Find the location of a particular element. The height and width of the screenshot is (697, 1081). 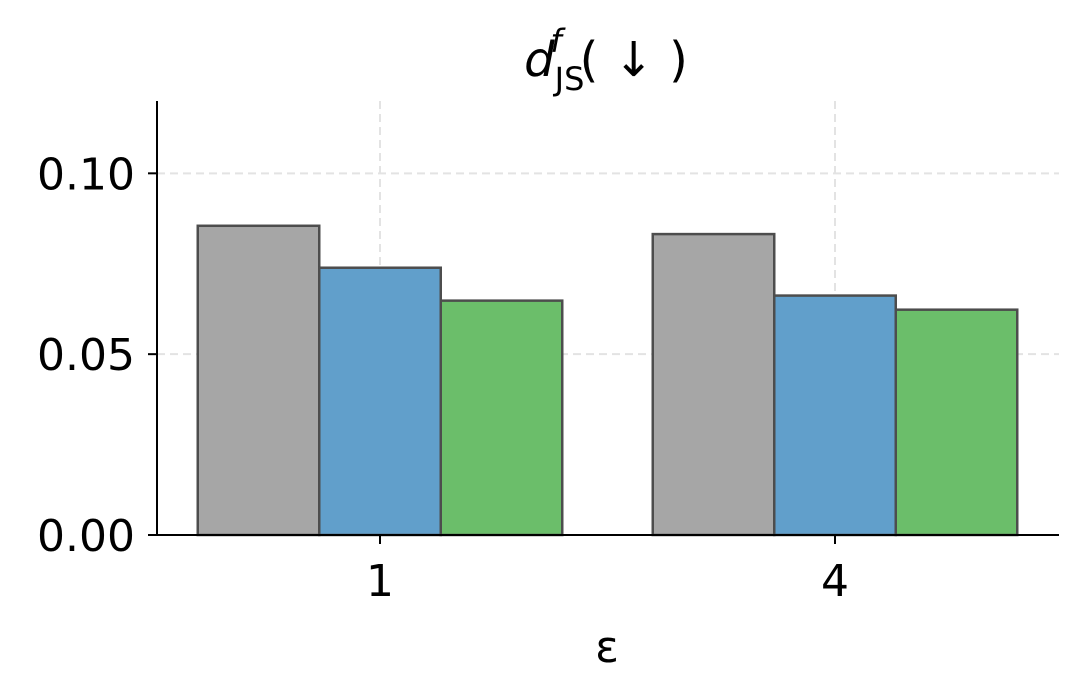

chart-title: dJSf ( ↓ ) is located at coordinates (606, 60).